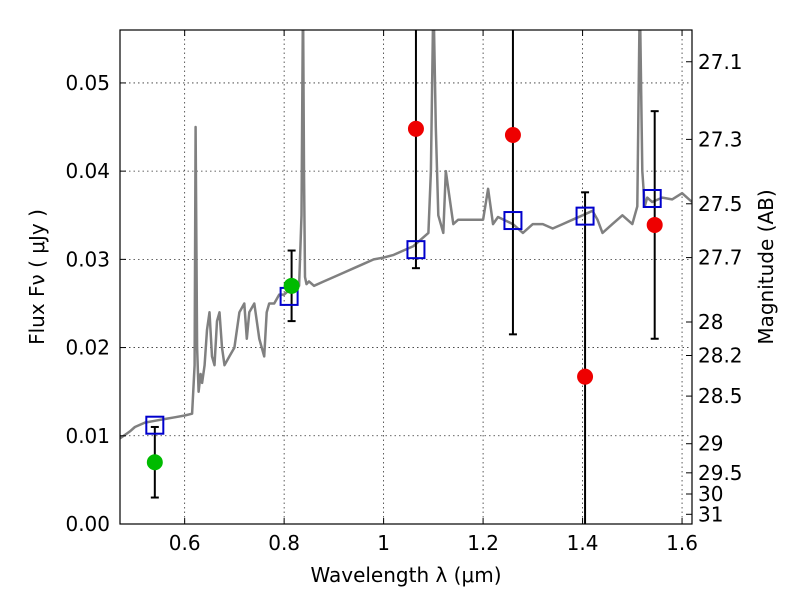 This screenshot has height=600, width=800. What do you see at coordinates (710, 494) in the screenshot?
I see `magnitude-tick-label: 30` at bounding box center [710, 494].